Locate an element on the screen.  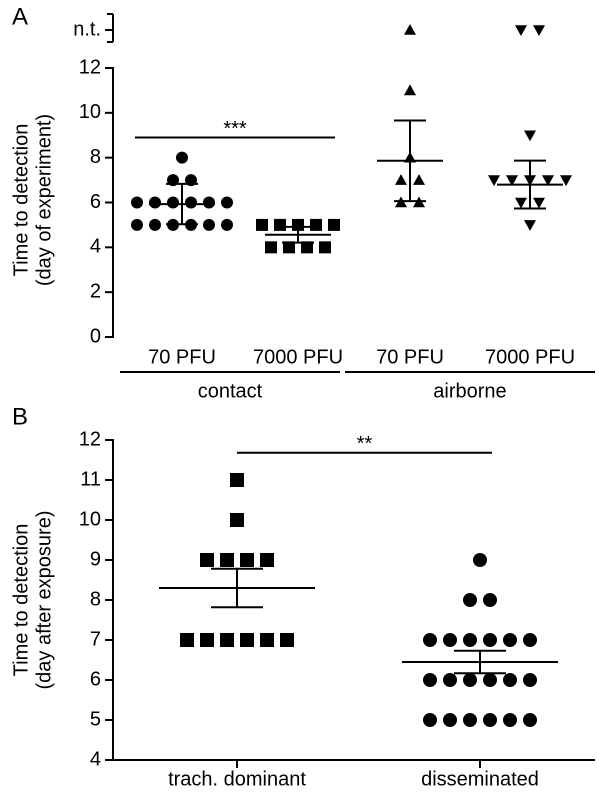
y-tick-label: 11 is located at coordinates (90, 479).